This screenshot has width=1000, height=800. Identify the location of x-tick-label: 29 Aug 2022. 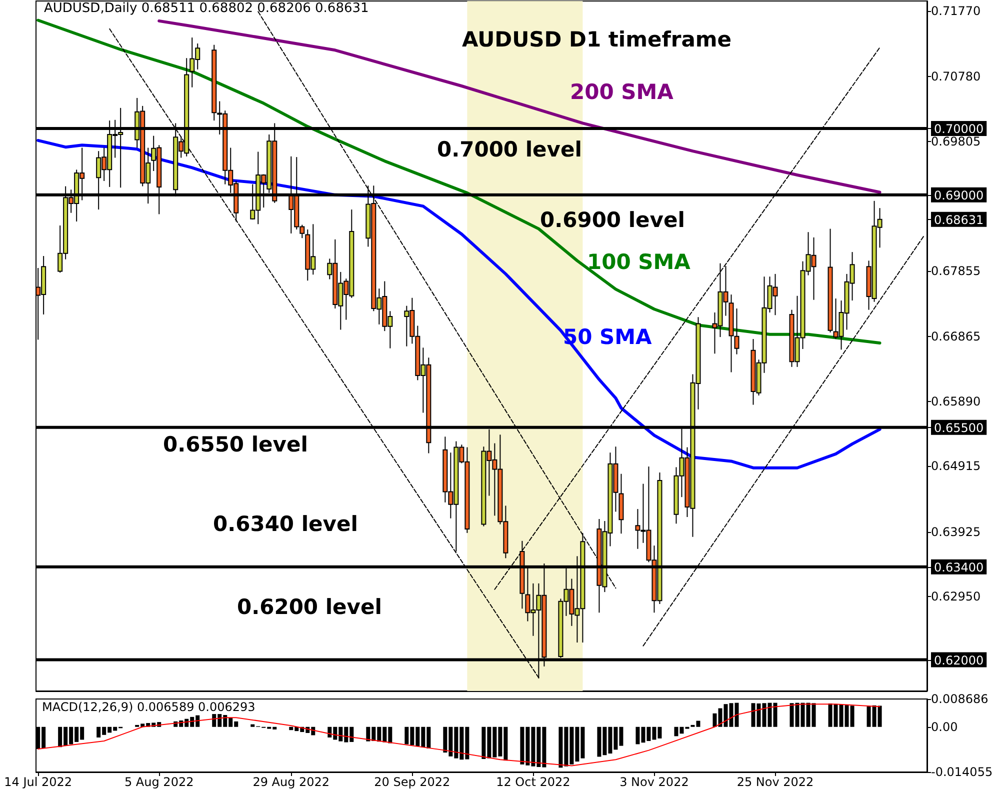
(291, 782).